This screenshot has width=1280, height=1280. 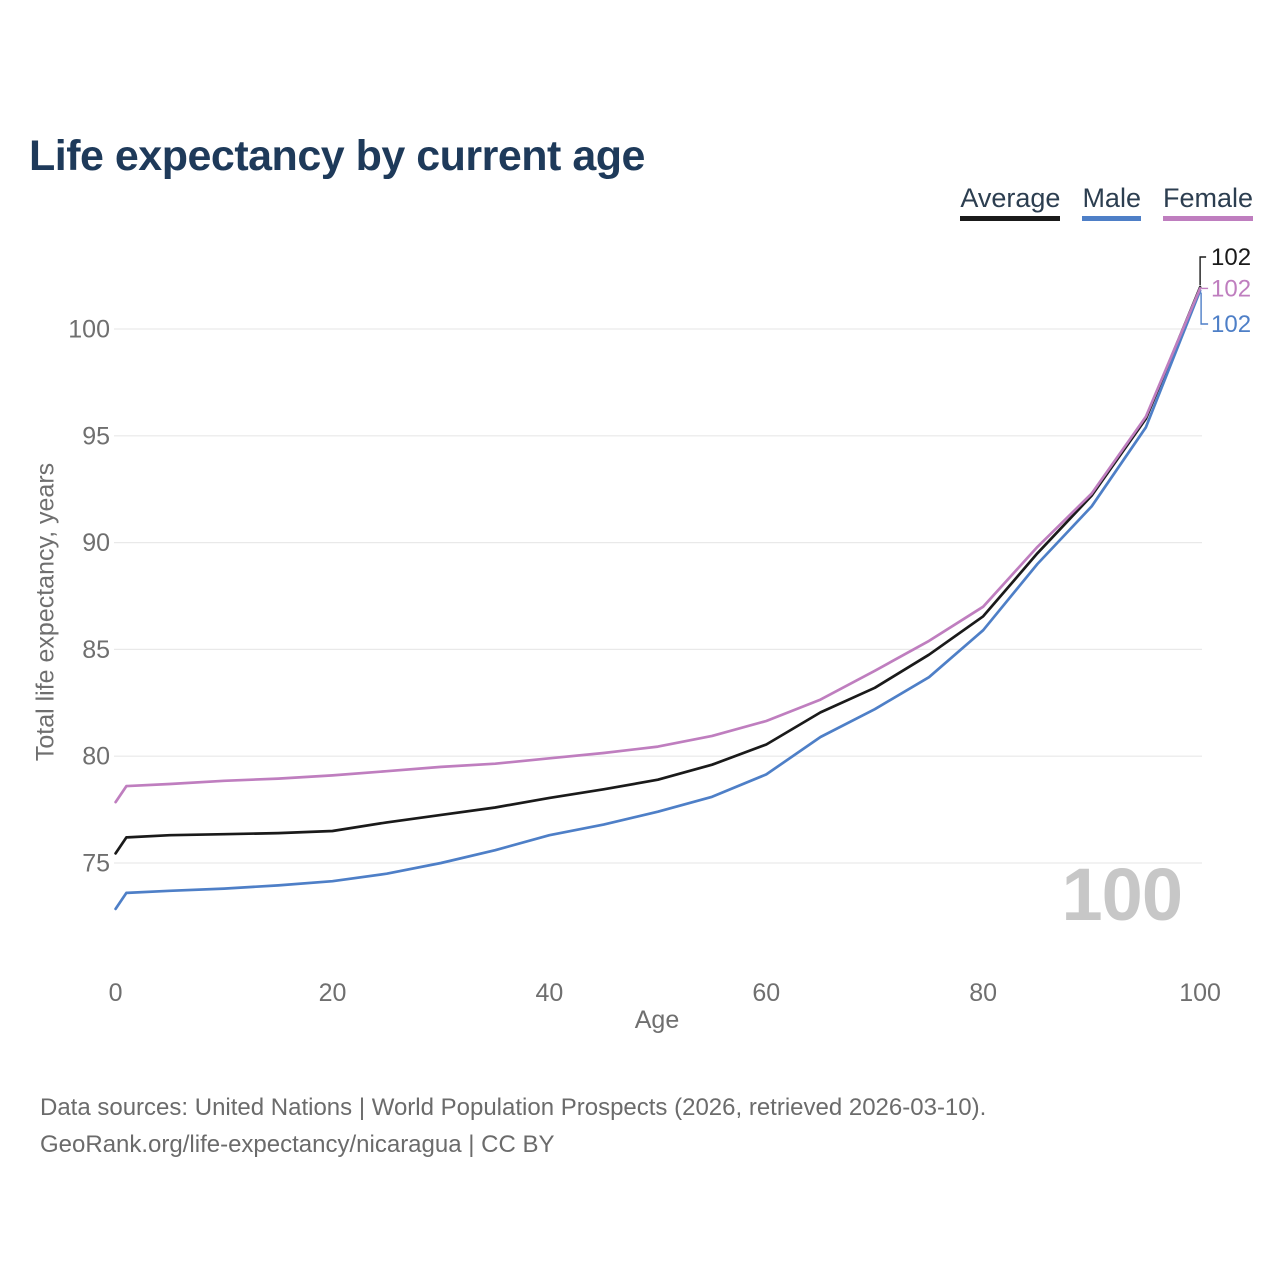 What do you see at coordinates (1122, 894) in the screenshot?
I see `watermark-age-100: 100` at bounding box center [1122, 894].